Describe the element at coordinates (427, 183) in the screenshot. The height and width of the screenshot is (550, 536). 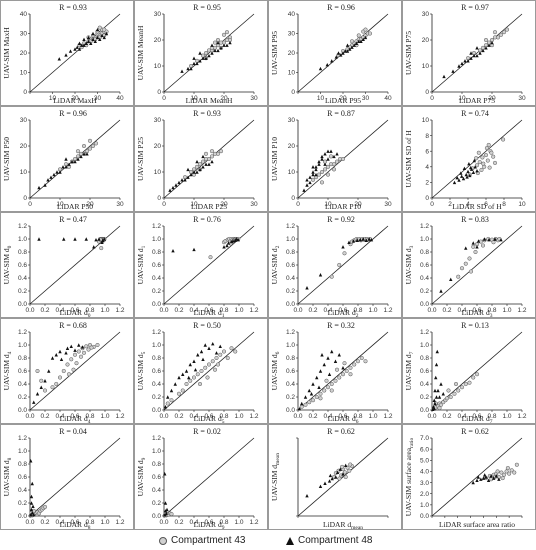
I see `y-tick-label: 2` at that location.